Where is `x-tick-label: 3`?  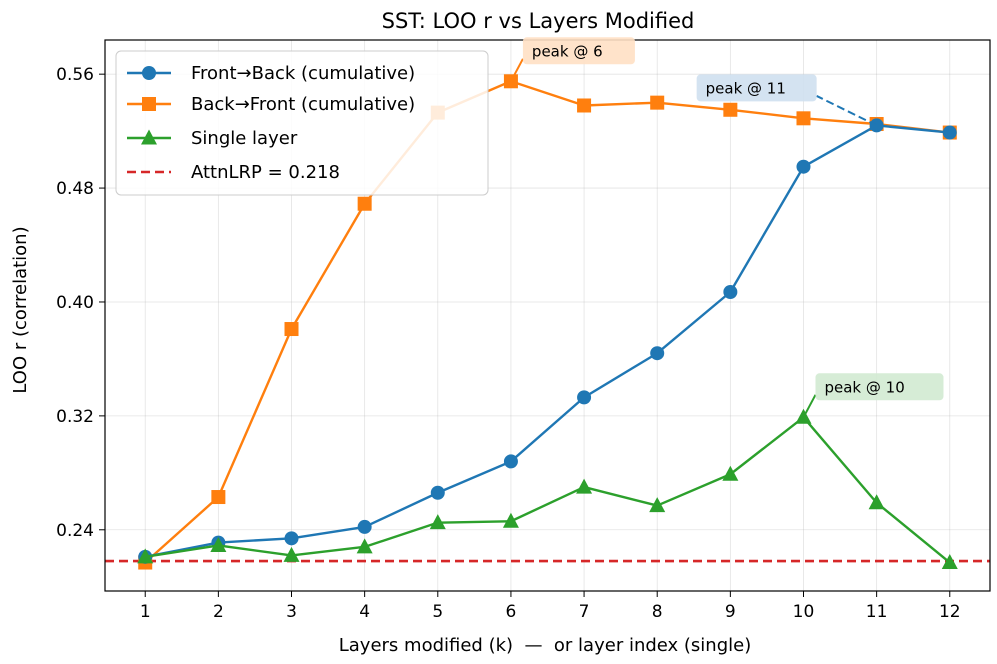 x-tick-label: 3 is located at coordinates (291, 612).